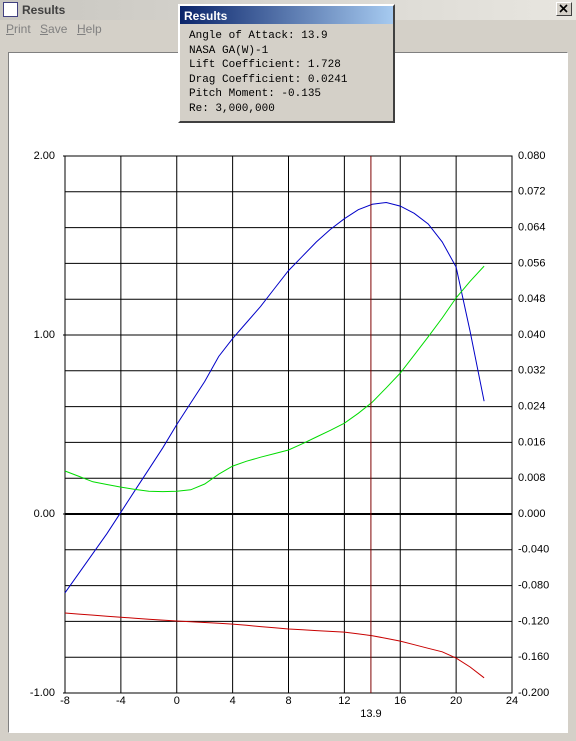  Describe the element at coordinates (177, 701) in the screenshot. I see `x-tick-label: 0` at that location.